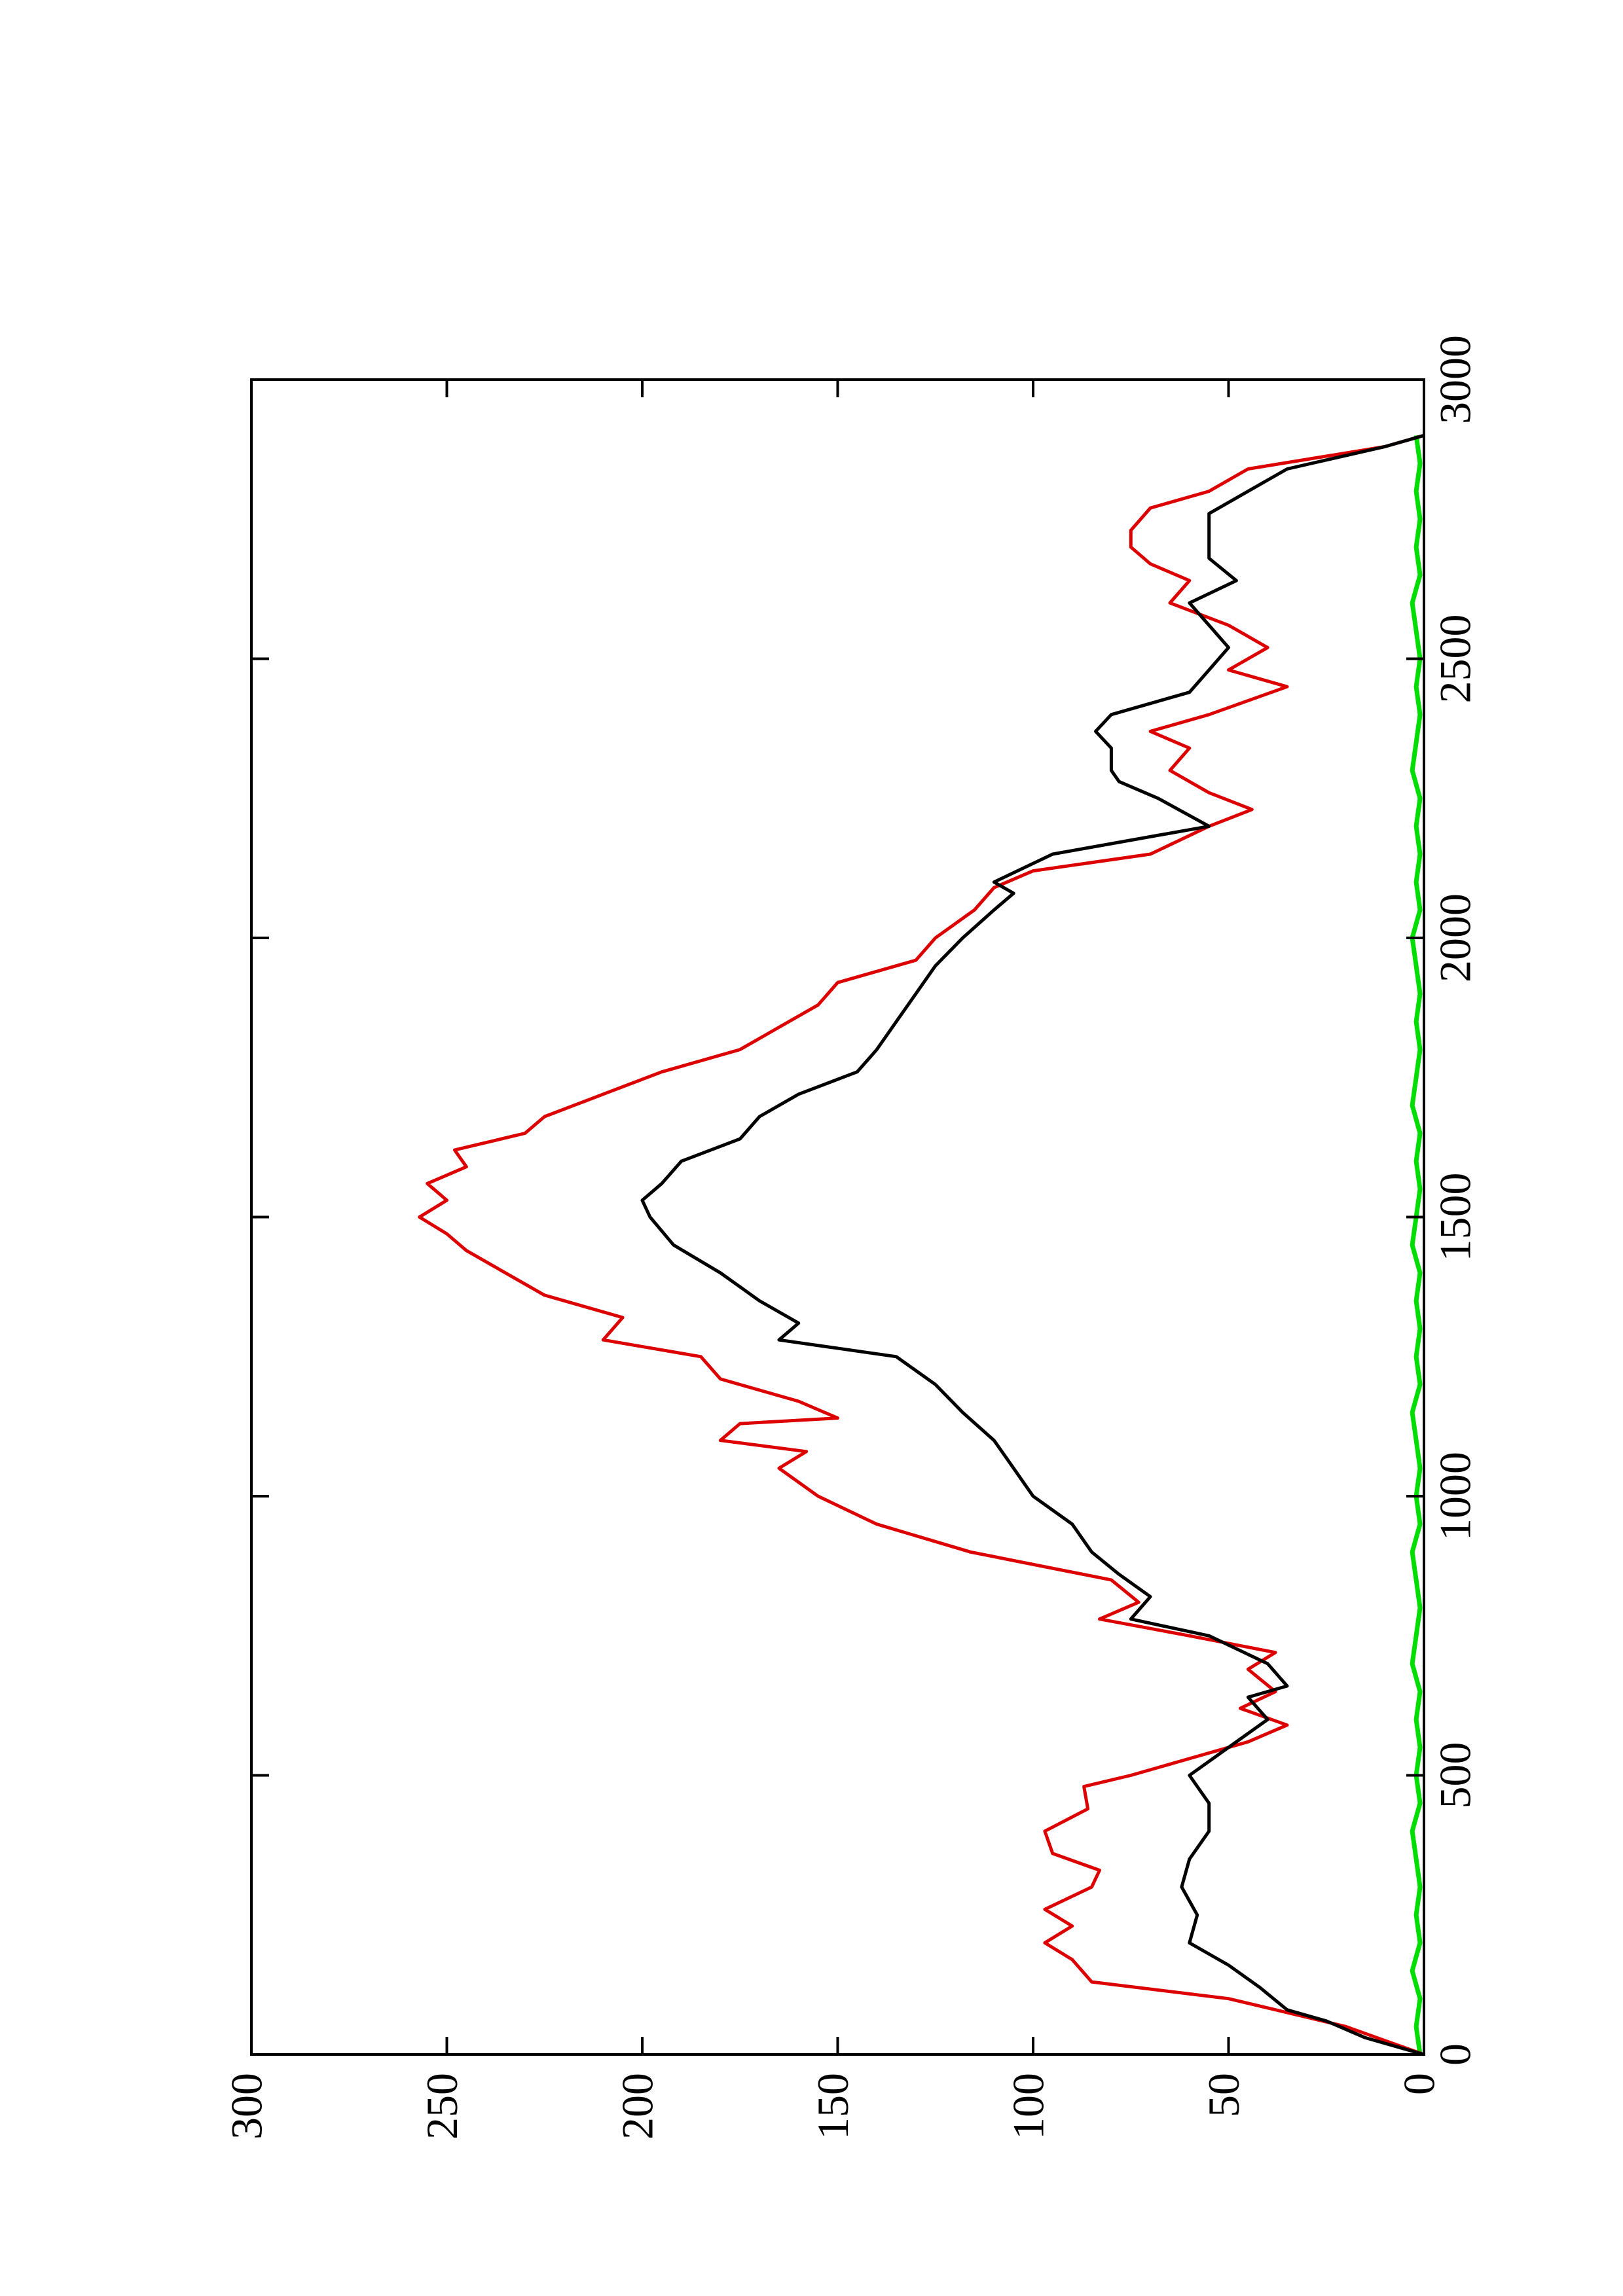 The width and height of the screenshot is (1623, 2296). Describe the element at coordinates (1455, 2054) in the screenshot. I see `x-tick-label: 0` at that location.